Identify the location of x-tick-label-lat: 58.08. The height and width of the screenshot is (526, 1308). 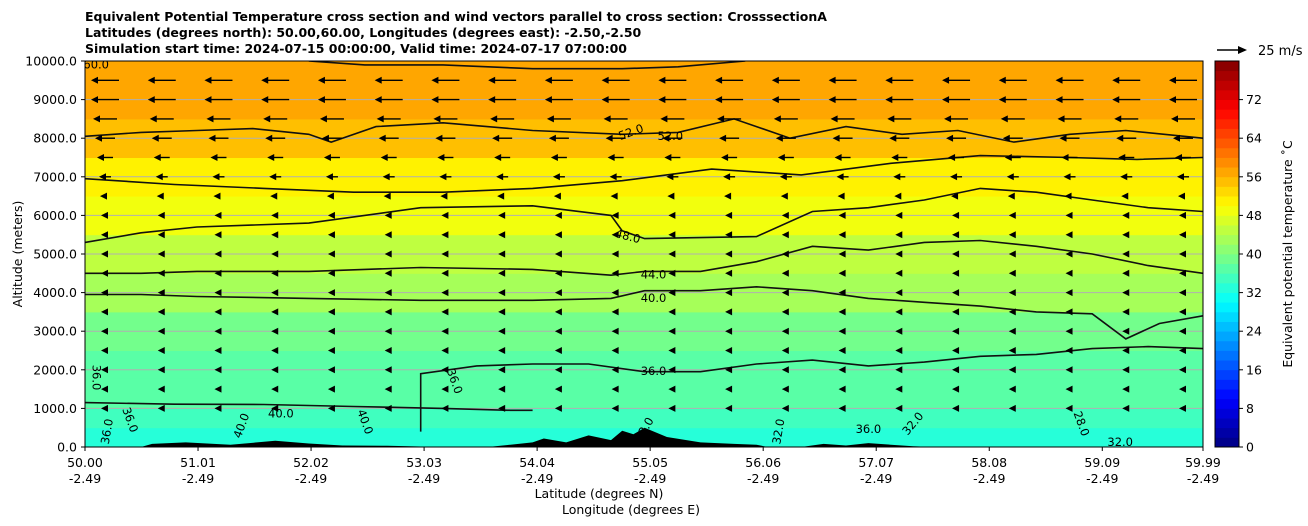
(989, 462).